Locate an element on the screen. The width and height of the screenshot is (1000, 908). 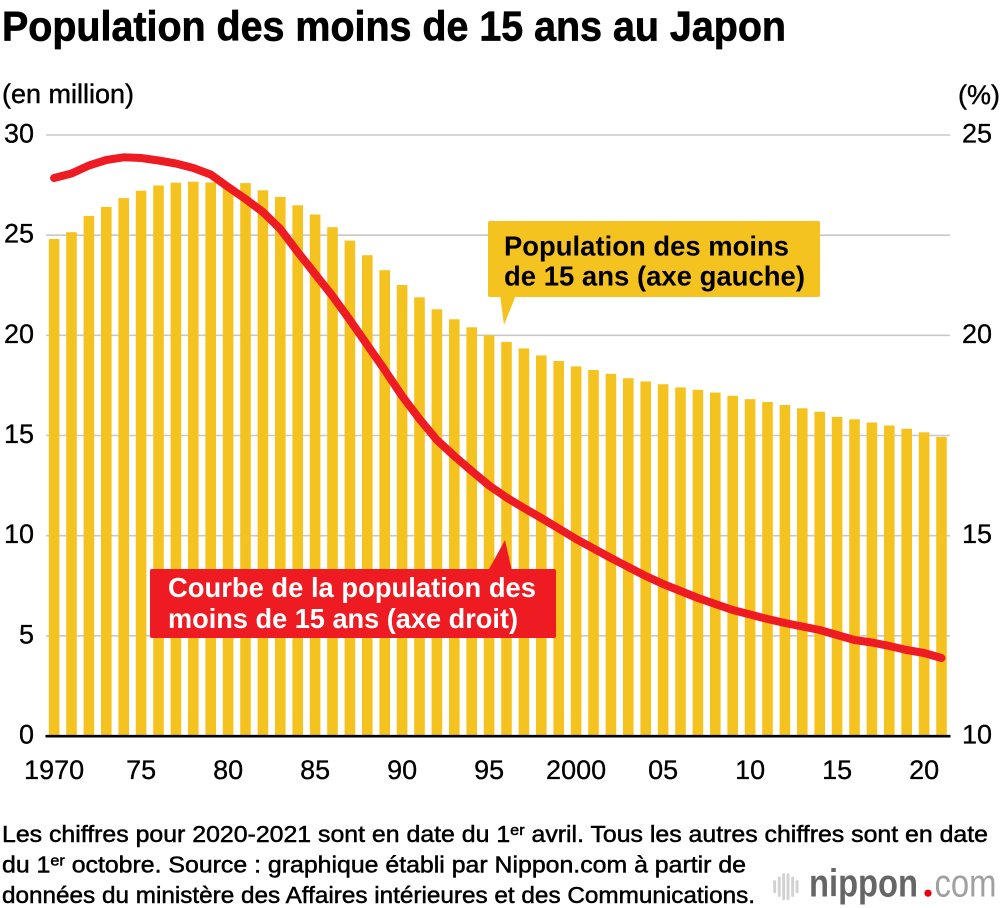
svg-text: (en million) is located at coordinates (68, 94).